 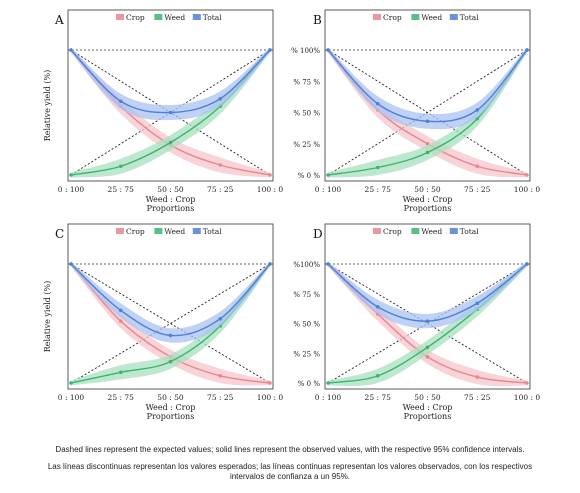 I want to click on band-weed, so click(x=170, y=323).